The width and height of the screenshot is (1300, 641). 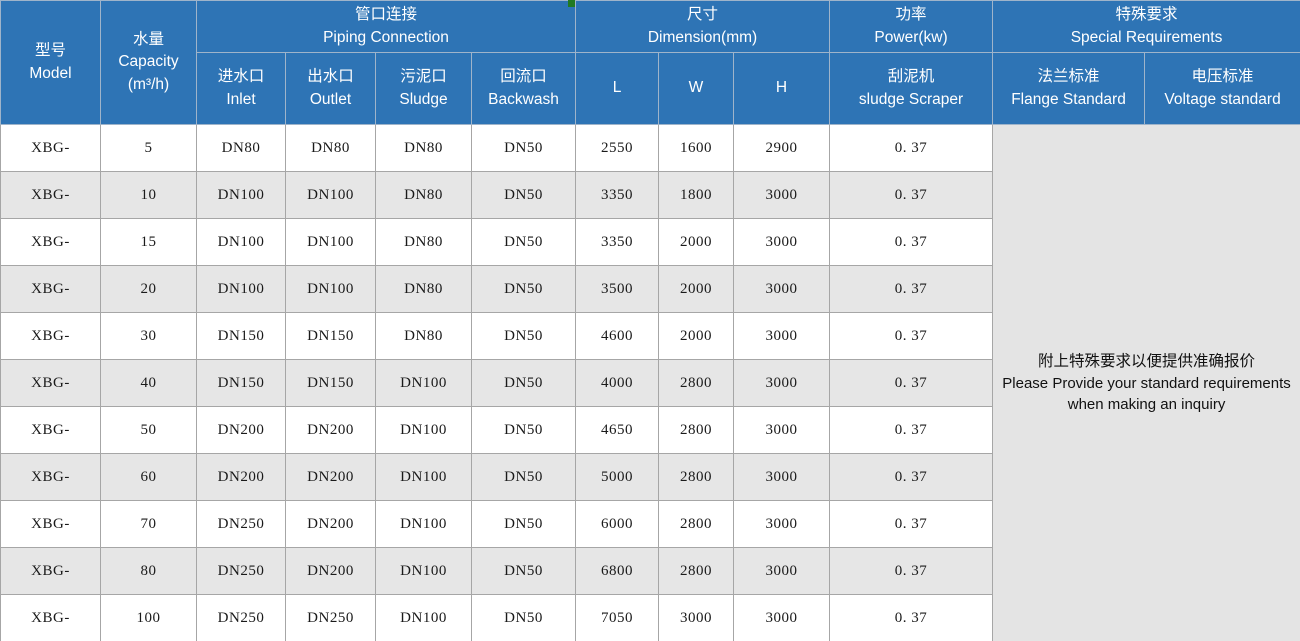 I want to click on cell-capacity: 40, so click(x=148, y=383).